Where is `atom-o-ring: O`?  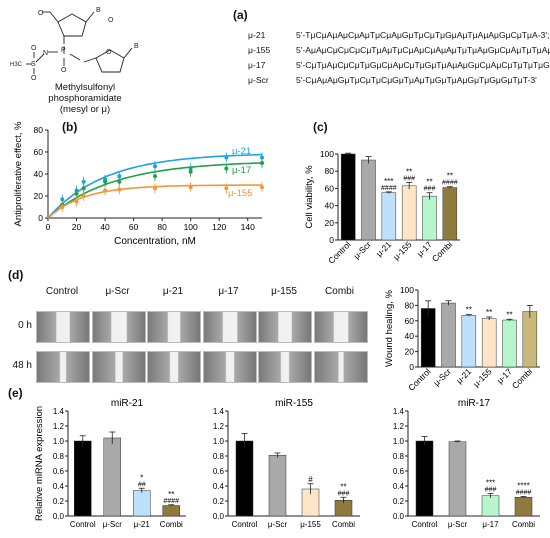
atom-o-ring: O is located at coordinates (109, 52).